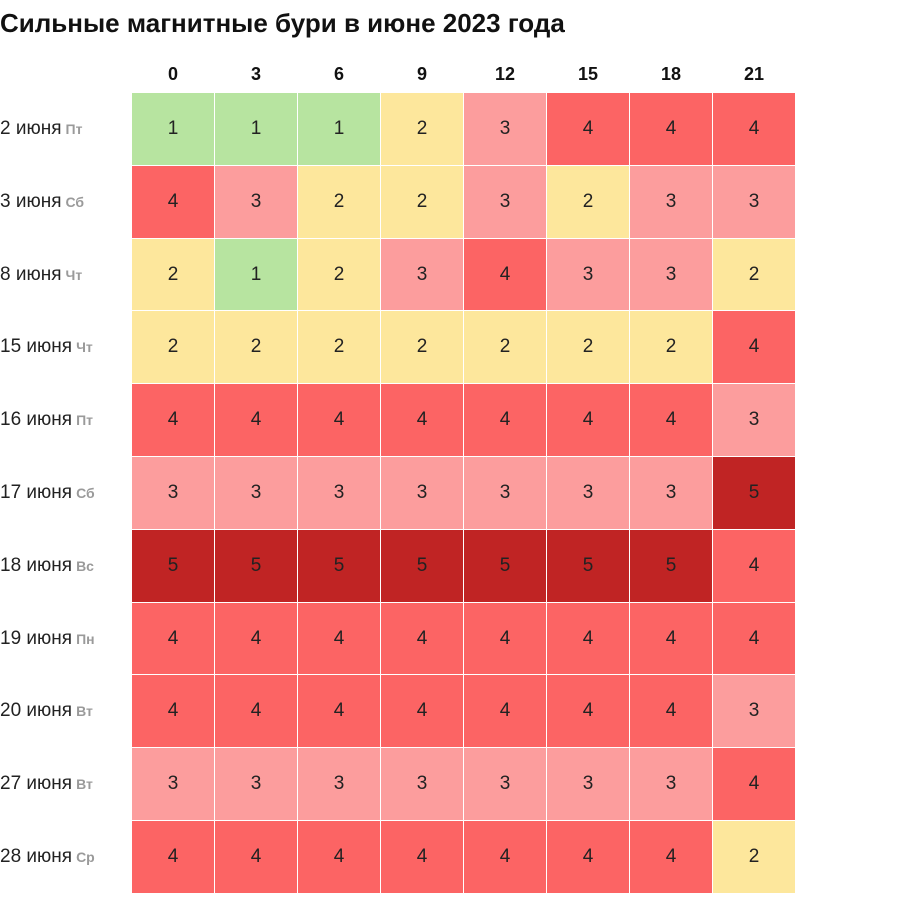 The image size is (900, 920). Describe the element at coordinates (85, 638) in the screenshot. I see `row-weekday-label: Пн` at that location.